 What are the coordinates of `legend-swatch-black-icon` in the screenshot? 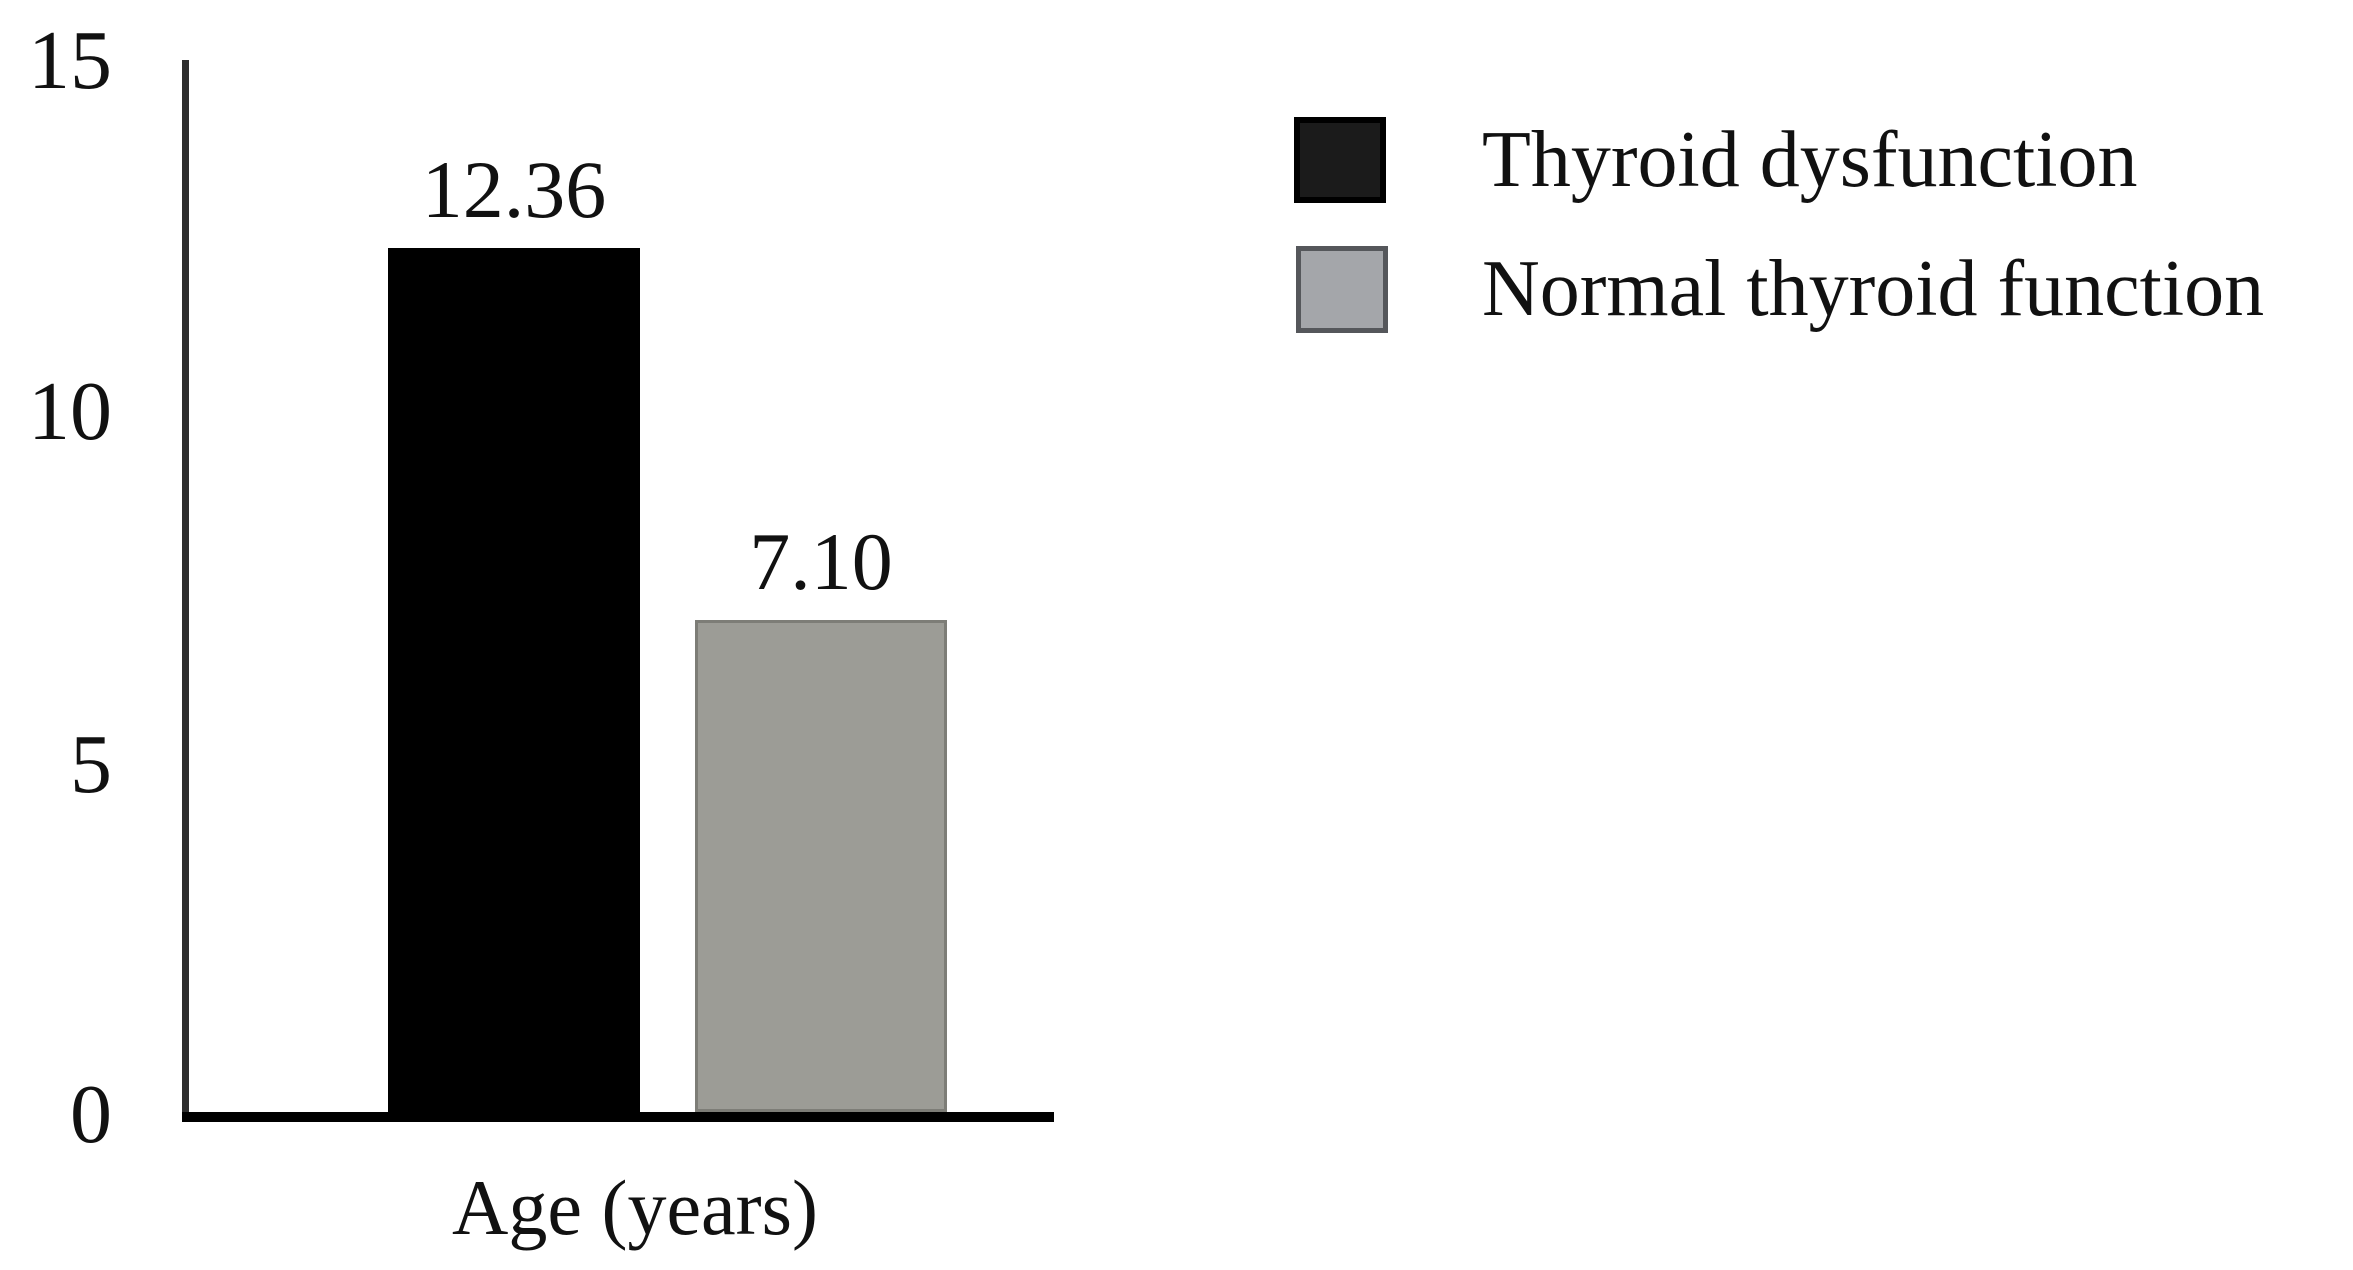 It's located at (1340, 160).